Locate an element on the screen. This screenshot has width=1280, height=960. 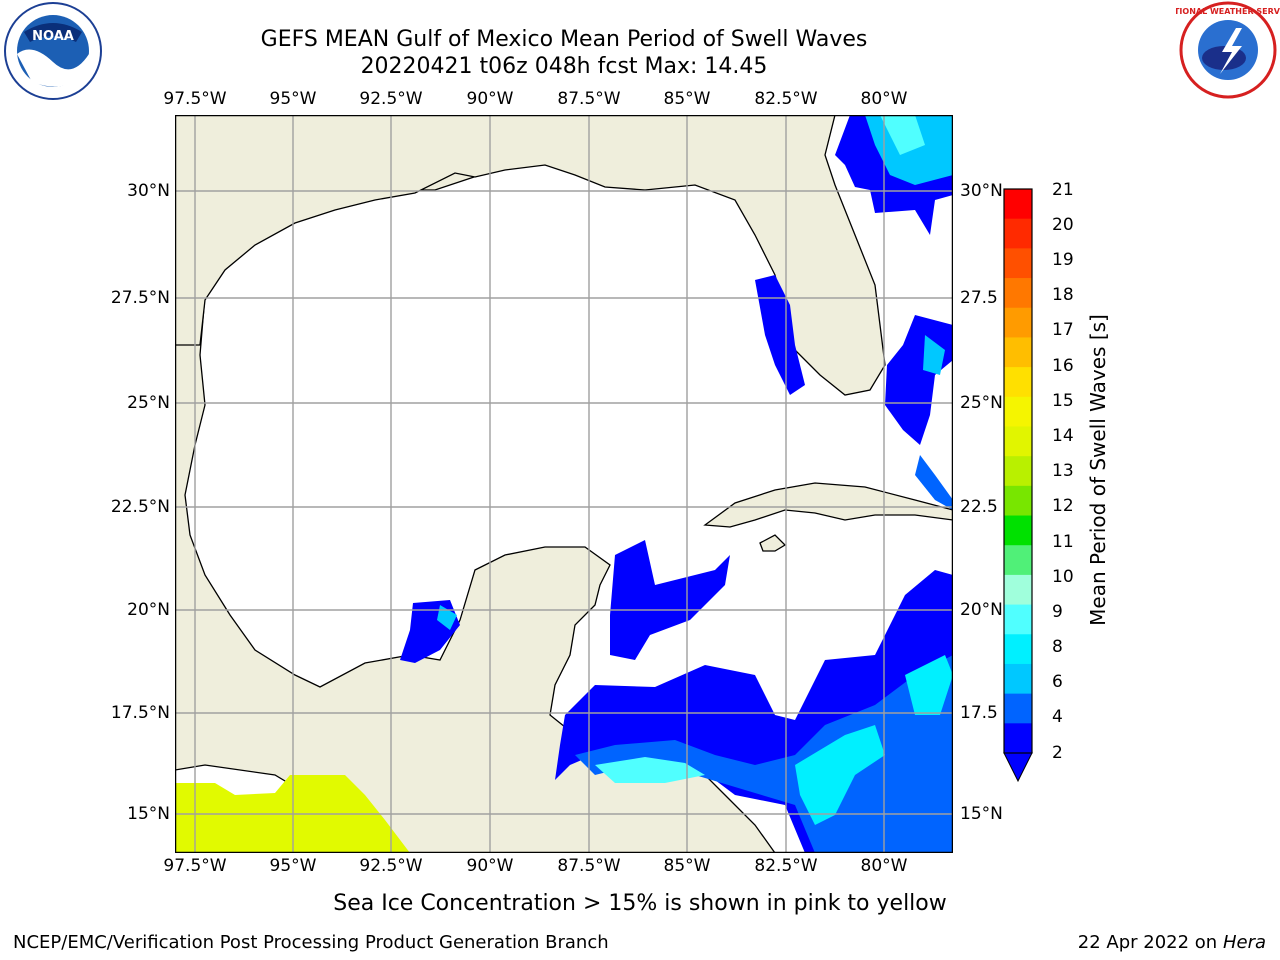
footer-host: Hera is located at coordinates (1244, 942).